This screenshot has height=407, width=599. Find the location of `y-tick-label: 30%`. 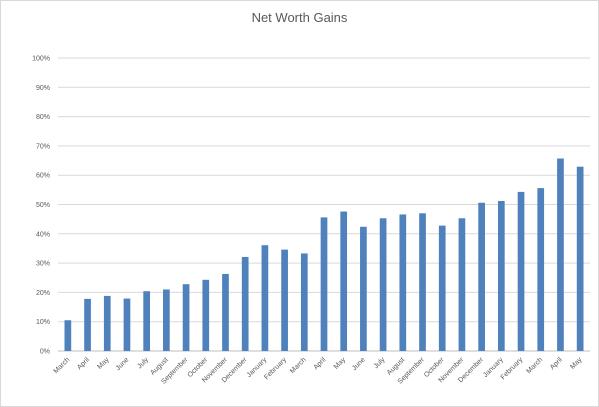

y-tick-label: 30% is located at coordinates (43, 264).